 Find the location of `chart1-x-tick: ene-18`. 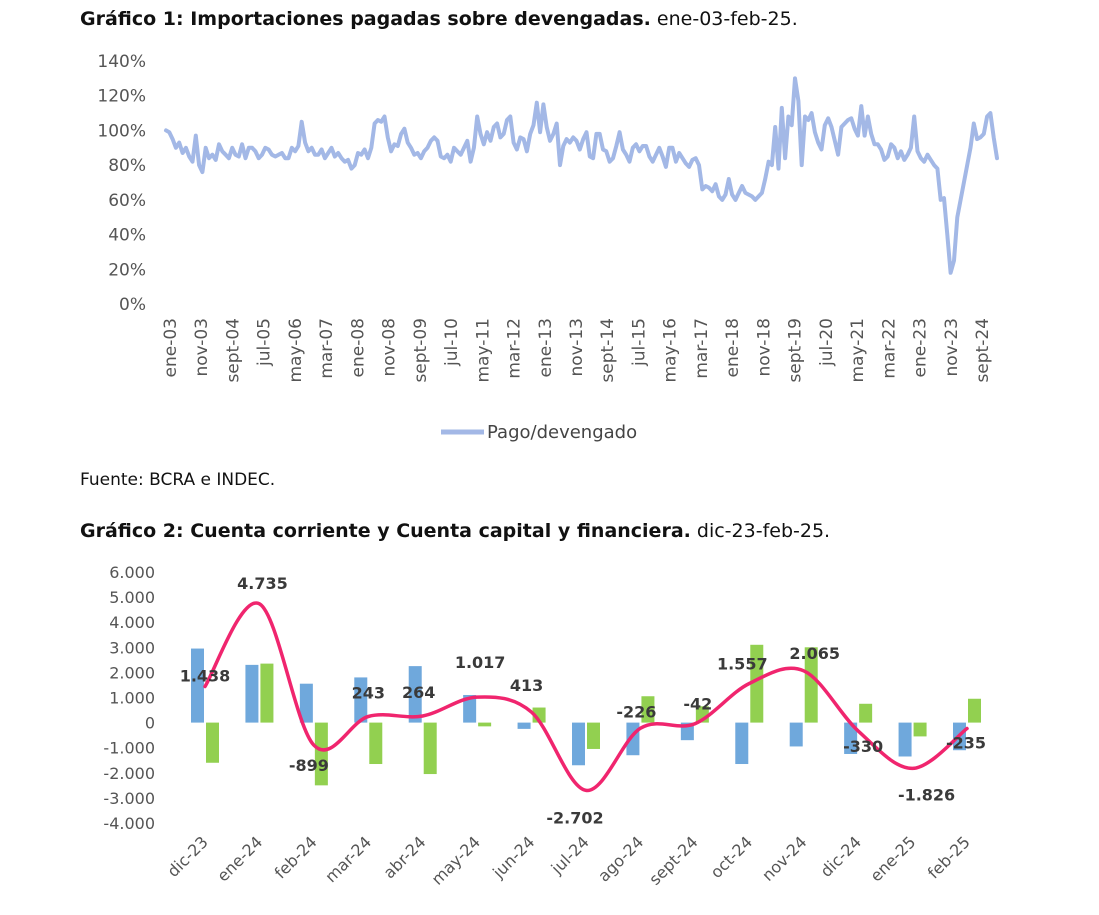

chart1-x-tick: ene-18 is located at coordinates (733, 347).